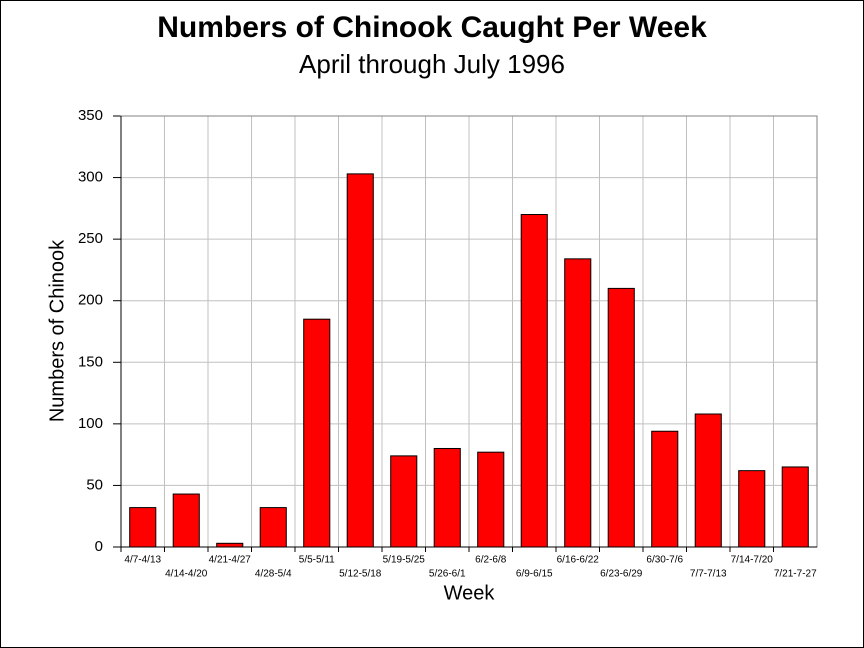 This screenshot has width=864, height=648. What do you see at coordinates (752, 560) in the screenshot?
I see `x-tick-label: 7/14-7/20` at bounding box center [752, 560].